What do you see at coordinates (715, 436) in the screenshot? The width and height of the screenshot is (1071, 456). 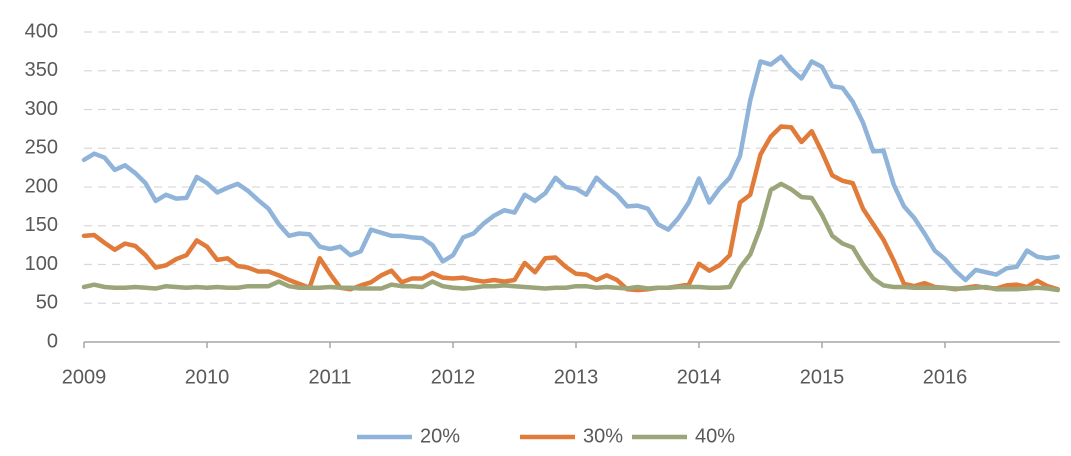 I see `legend-label: 40%` at bounding box center [715, 436].